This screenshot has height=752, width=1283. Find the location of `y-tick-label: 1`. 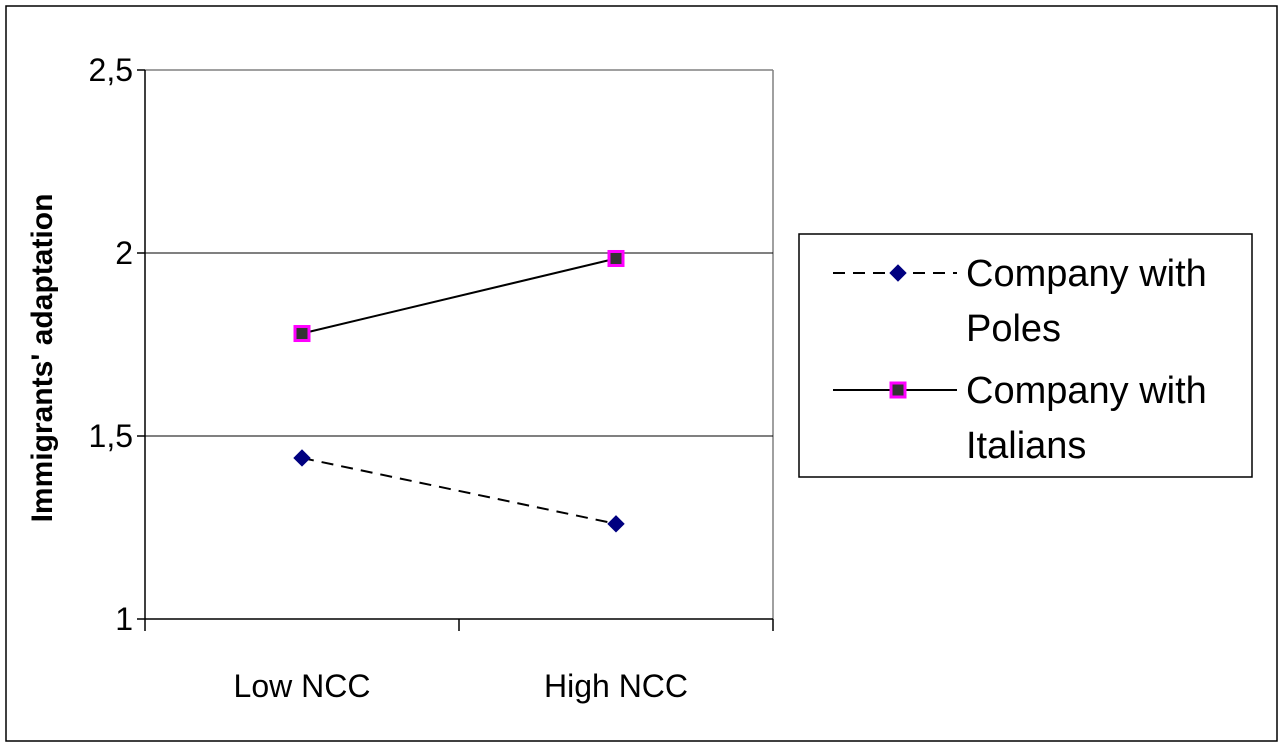

y-tick-label: 1 is located at coordinates (124, 619).